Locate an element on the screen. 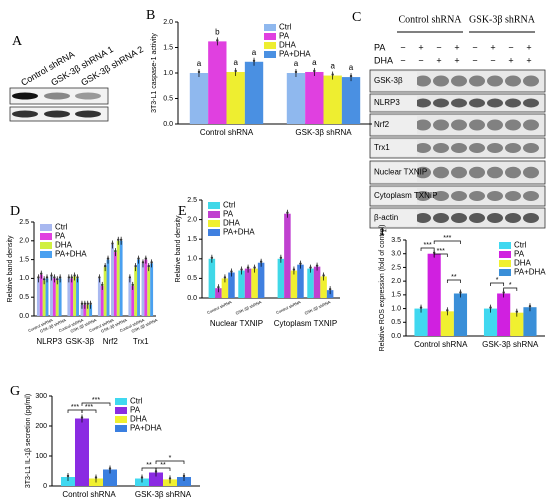 The width and height of the screenshot is (550, 503). y-tick-label: 0.5 is located at coordinates (396, 322).